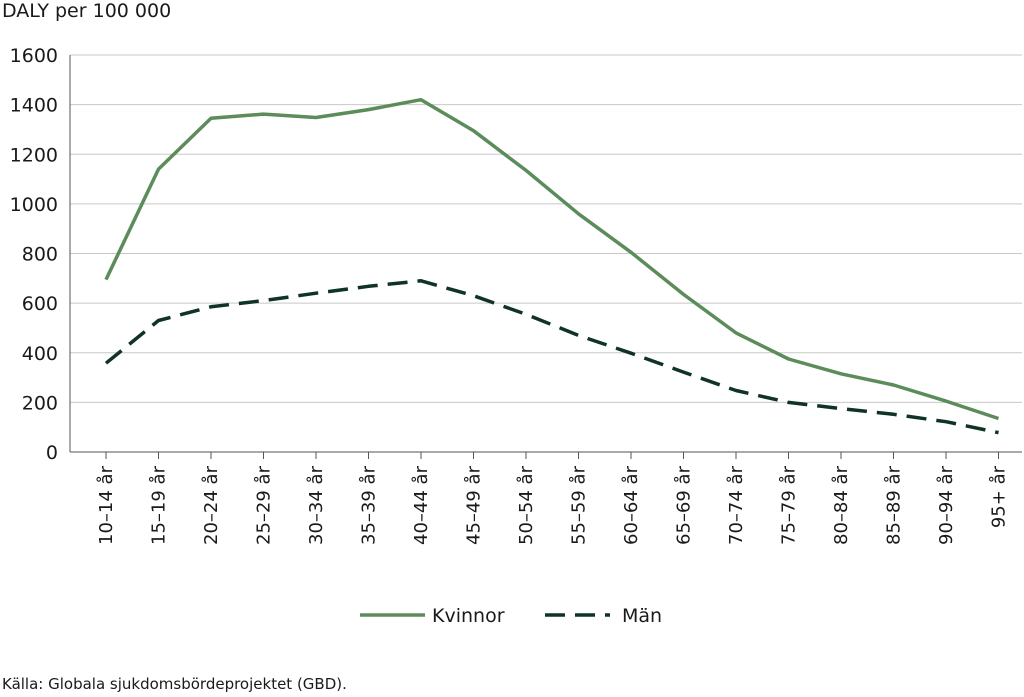  What do you see at coordinates (631, 505) in the screenshot?
I see `x-tick-label: 60–64 år` at bounding box center [631, 505].